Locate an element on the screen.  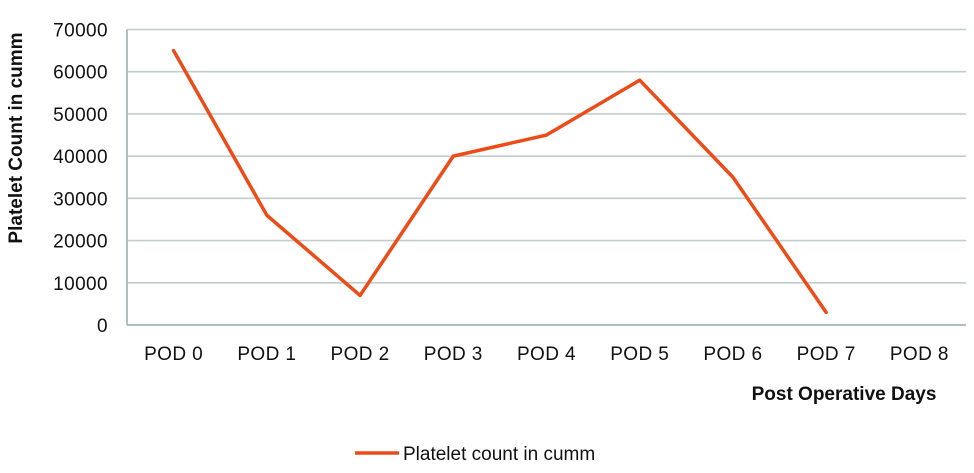
x-axis-title: Post Operative Days is located at coordinates (844, 394).